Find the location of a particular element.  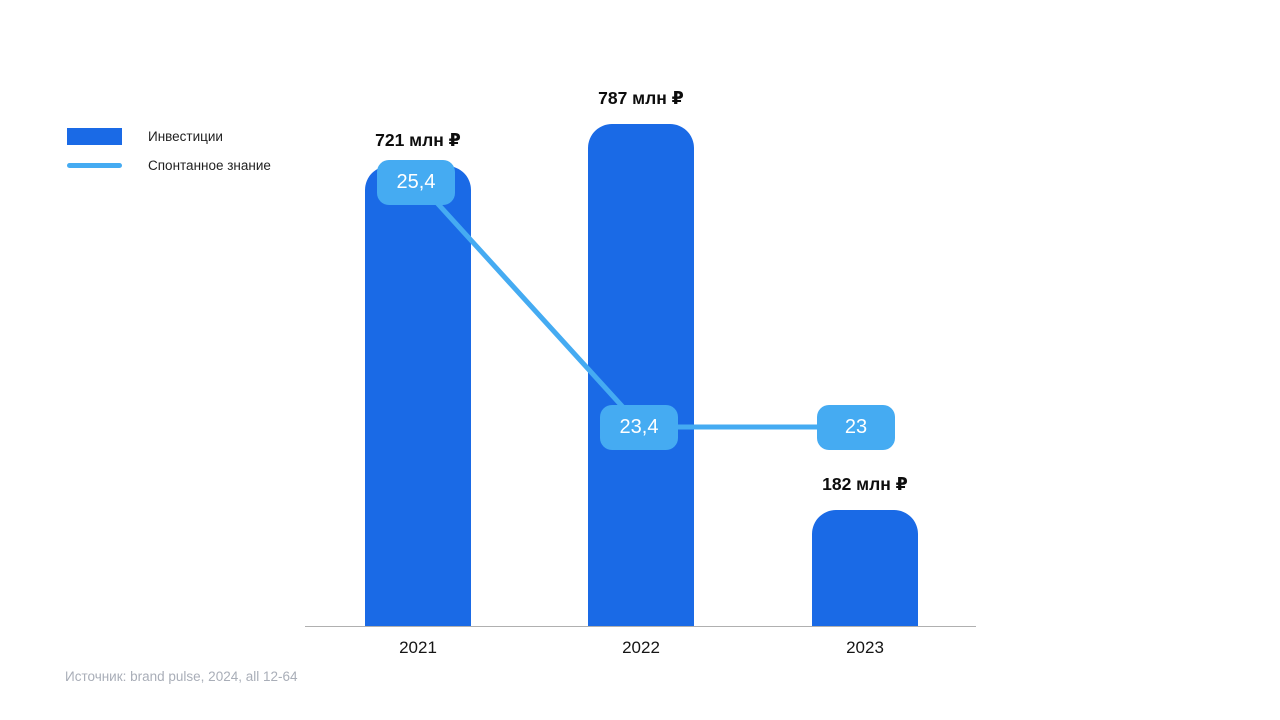

legend-item-awareness: Спонтанное знание is located at coordinates (169, 165).